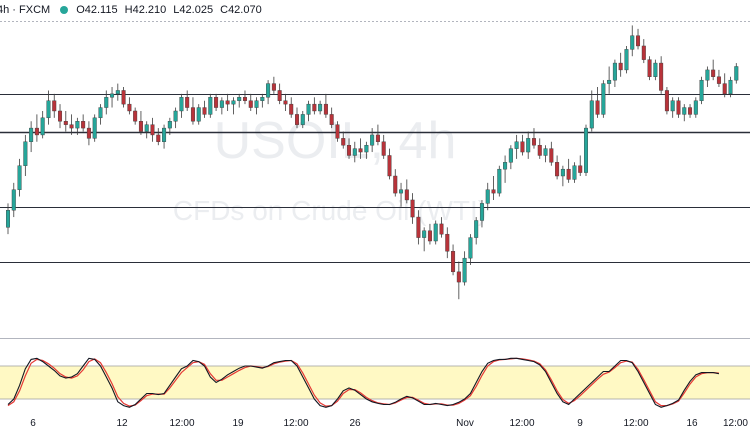  What do you see at coordinates (122, 423) in the screenshot?
I see `x-tick-label: 12` at bounding box center [122, 423].